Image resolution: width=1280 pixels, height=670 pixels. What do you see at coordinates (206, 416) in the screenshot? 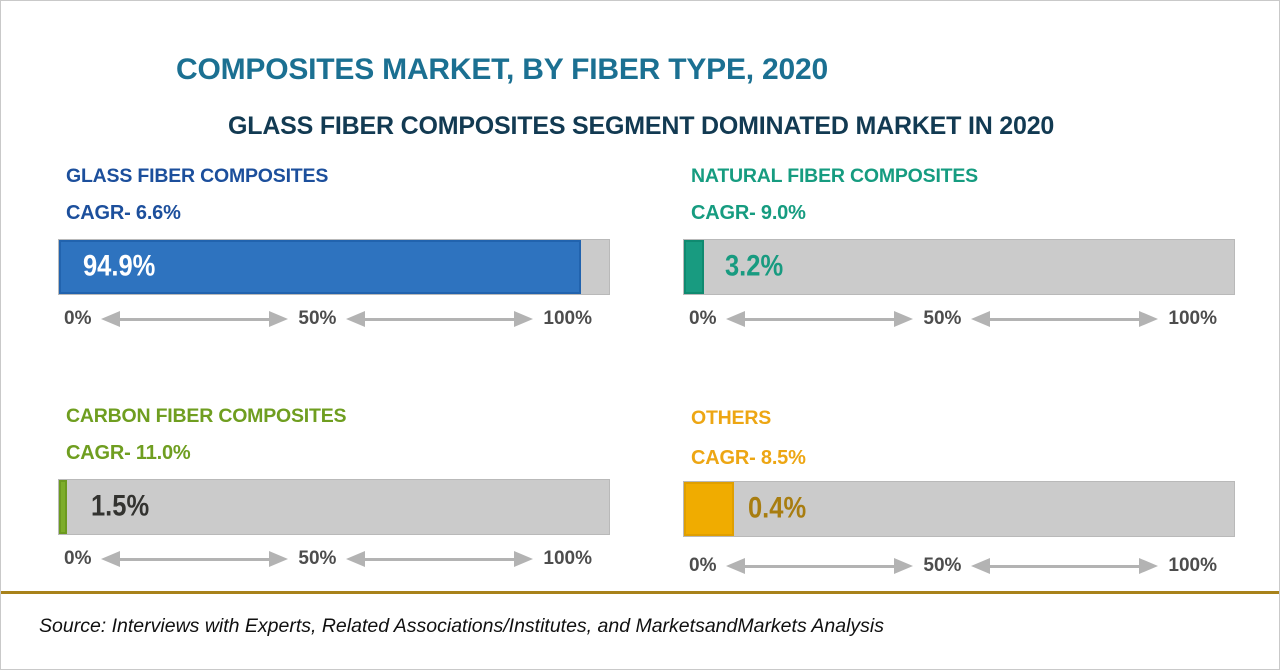
I see `segment-title: CARBON FIBER COMPOSITES` at bounding box center [206, 416].